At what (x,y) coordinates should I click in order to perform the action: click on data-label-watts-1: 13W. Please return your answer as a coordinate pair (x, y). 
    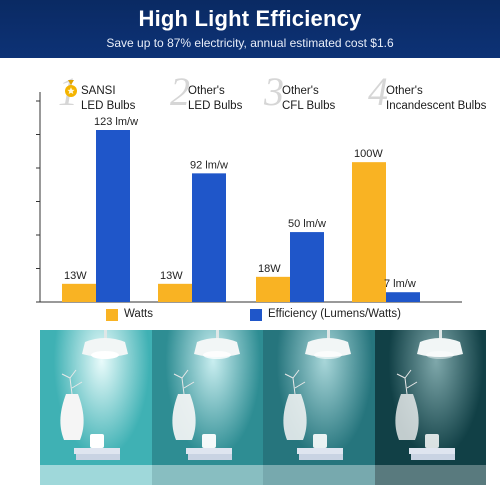
    Looking at the image, I should click on (75, 276).